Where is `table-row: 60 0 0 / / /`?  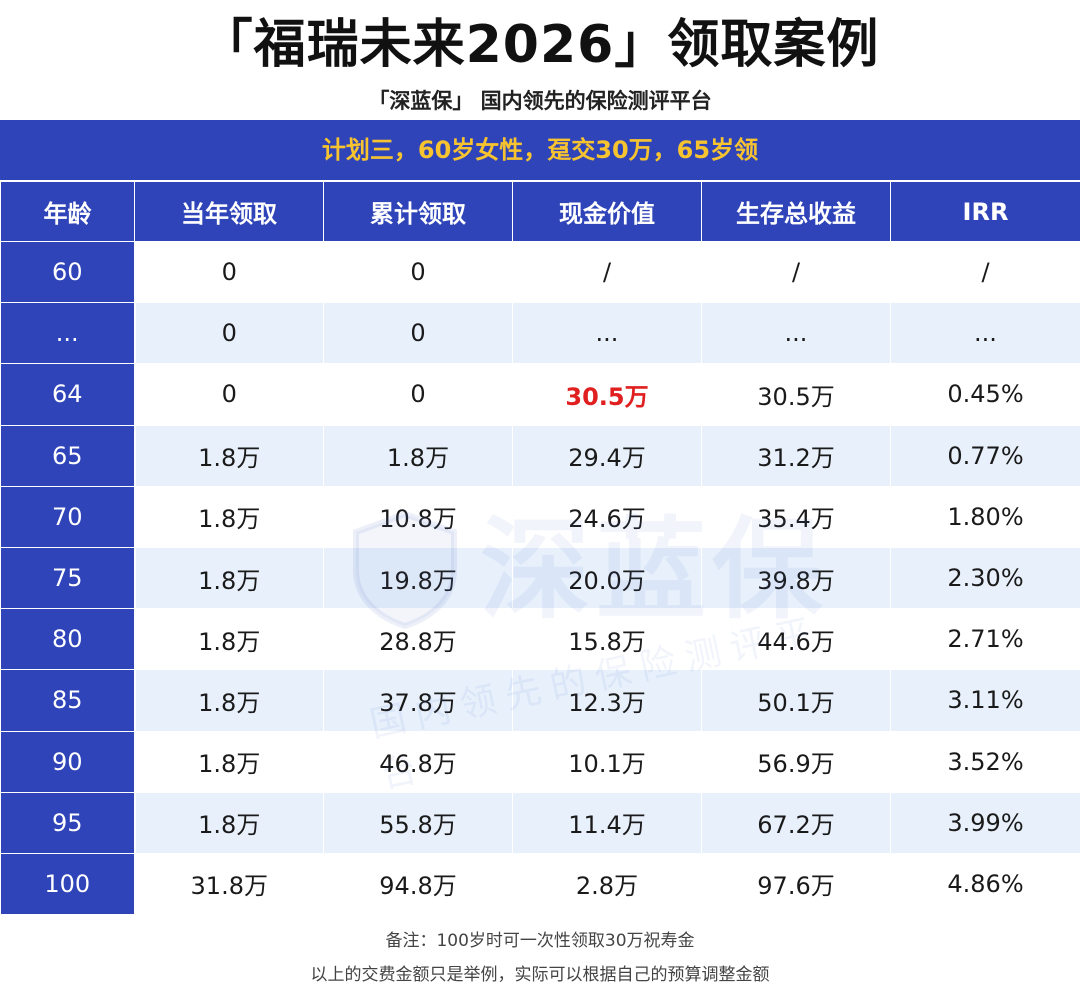
table-row: 60 0 0 / / / is located at coordinates (540, 272).